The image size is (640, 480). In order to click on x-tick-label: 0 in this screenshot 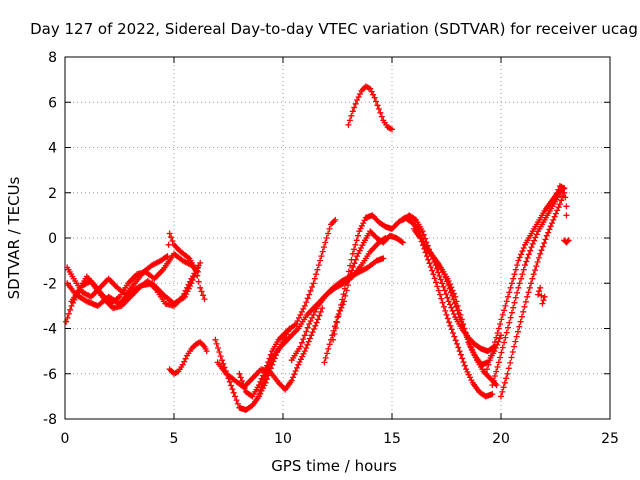, I will do `click(65, 439)`.